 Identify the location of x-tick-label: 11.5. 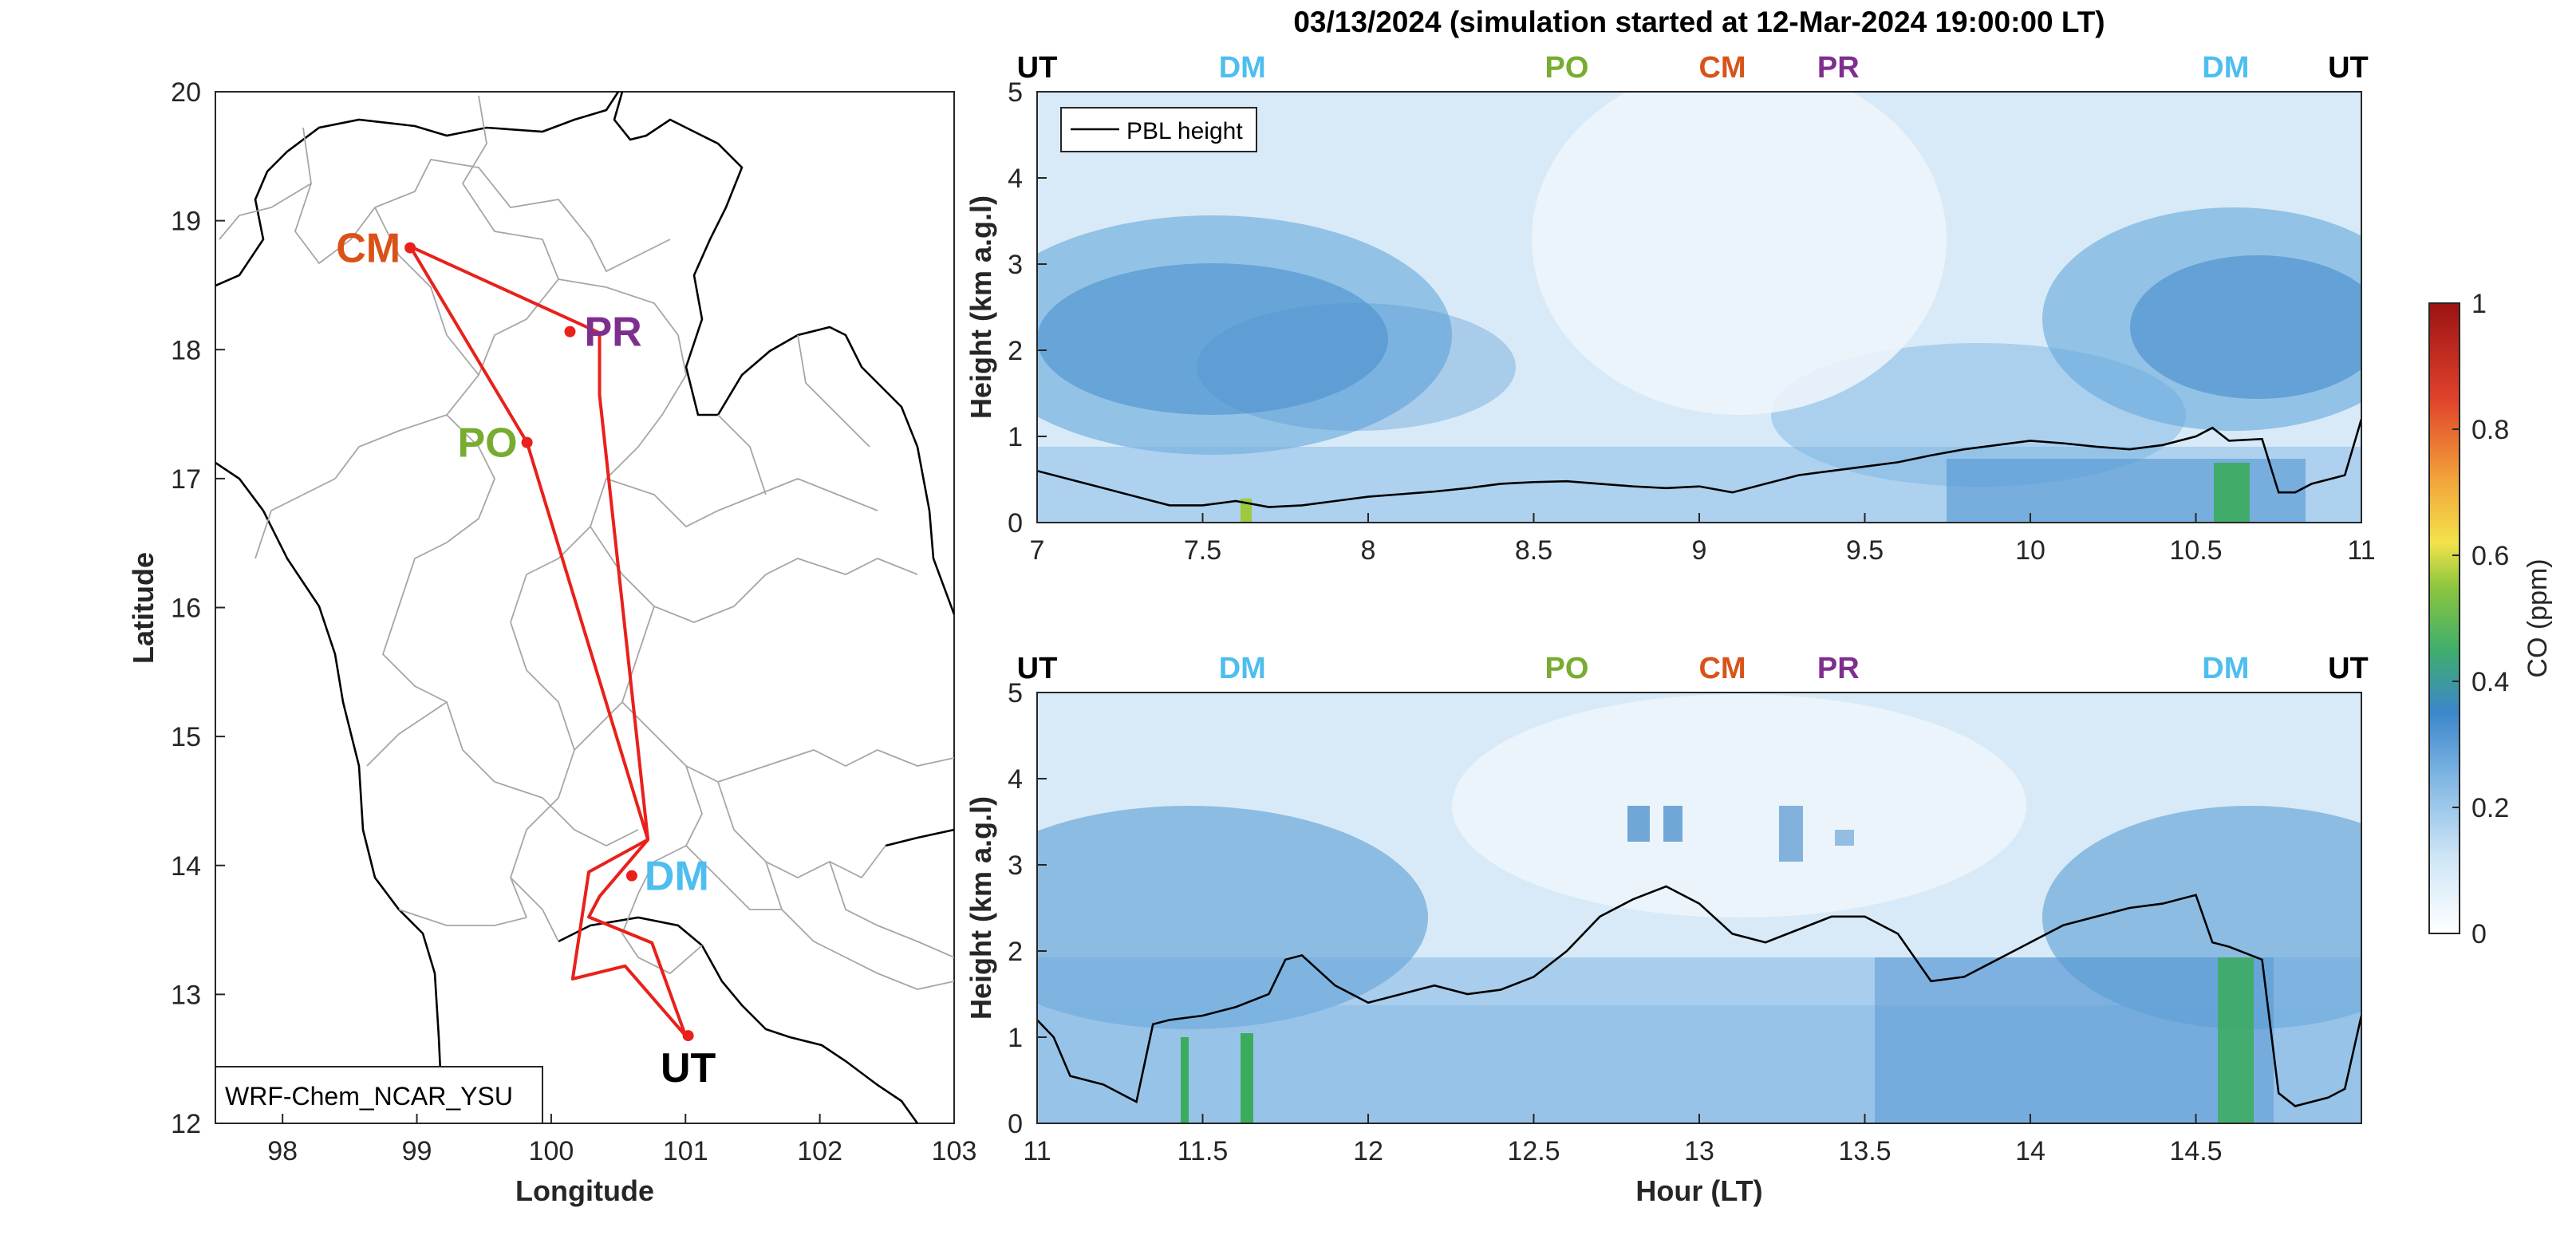
(1203, 1151).